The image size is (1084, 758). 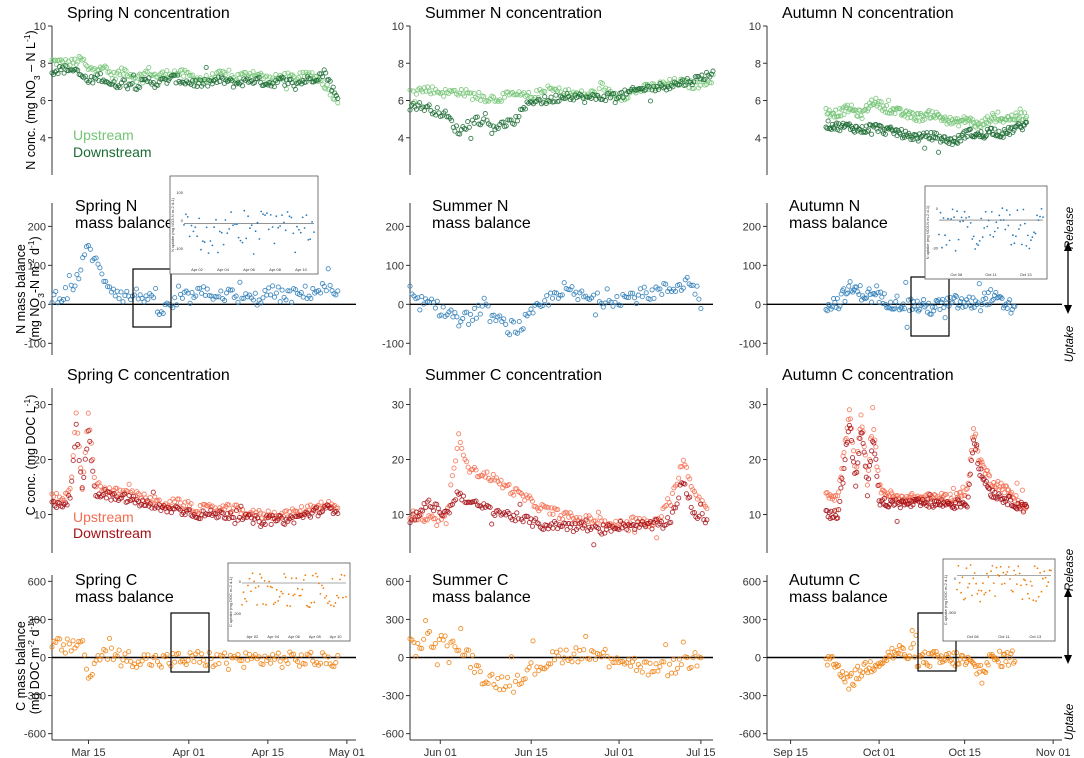 What do you see at coordinates (920, 304) in the screenshot?
I see `series-n-mass-balance` at bounding box center [920, 304].